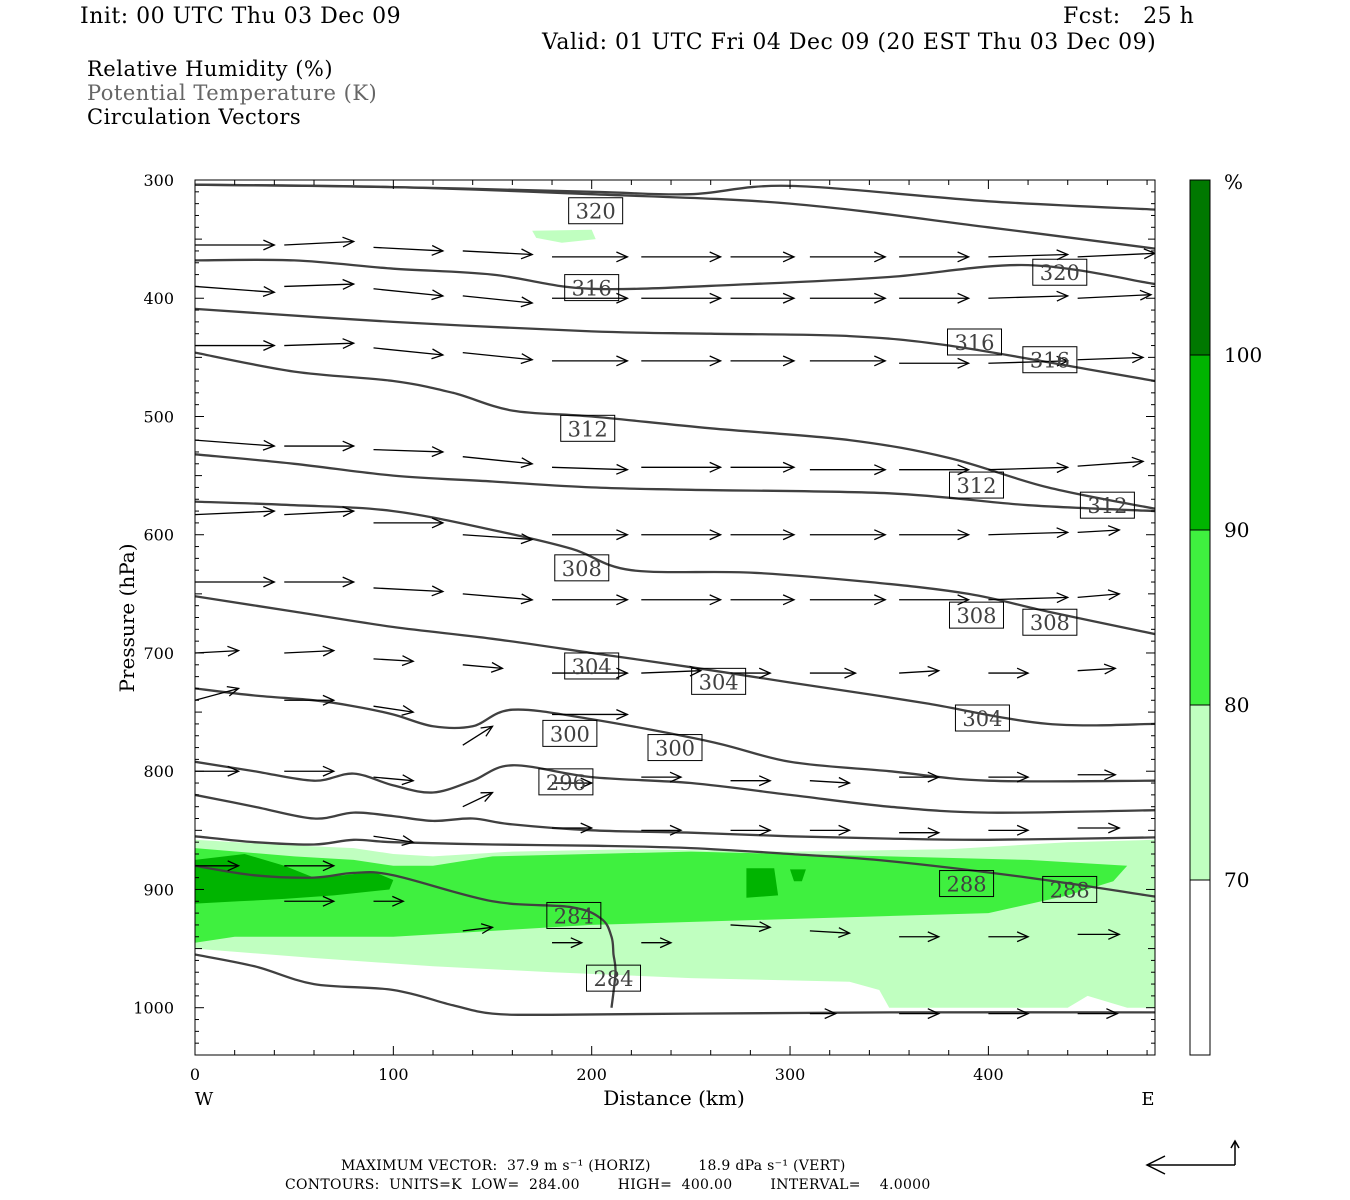 This screenshot has width=1350, height=1200. Describe the element at coordinates (570, 733) in the screenshot. I see `contour-label: 300` at that location.